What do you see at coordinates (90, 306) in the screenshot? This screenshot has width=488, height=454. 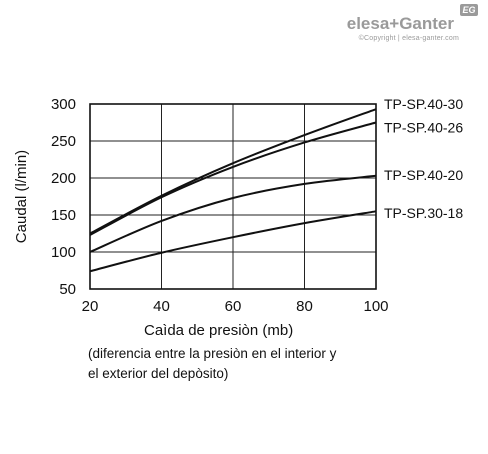 I see `x-tick-label-0: 20` at bounding box center [90, 306].